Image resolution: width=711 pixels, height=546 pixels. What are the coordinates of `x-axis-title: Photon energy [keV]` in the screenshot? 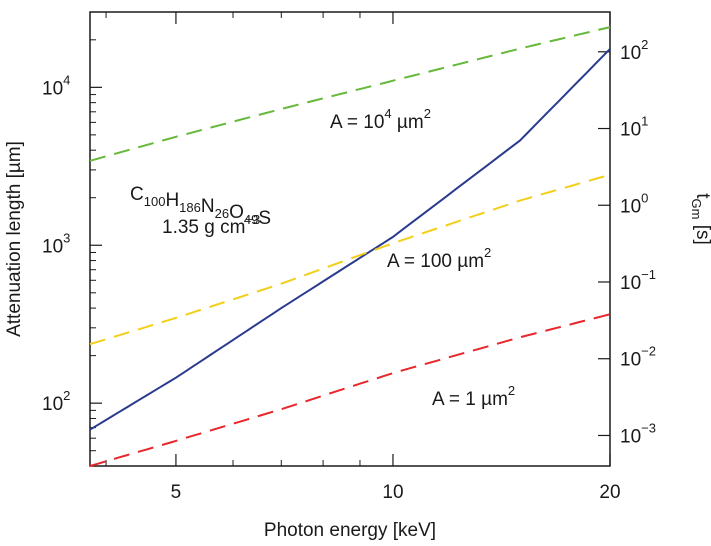 It's located at (350, 530).